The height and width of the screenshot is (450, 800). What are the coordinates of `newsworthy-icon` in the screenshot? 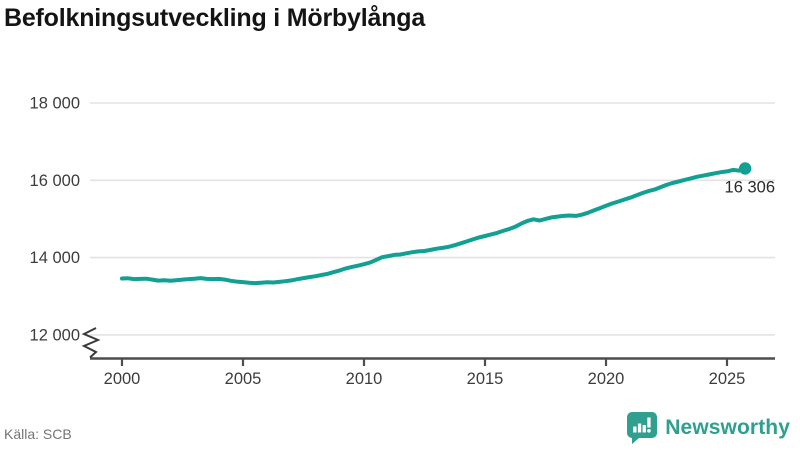 It's located at (642, 427).